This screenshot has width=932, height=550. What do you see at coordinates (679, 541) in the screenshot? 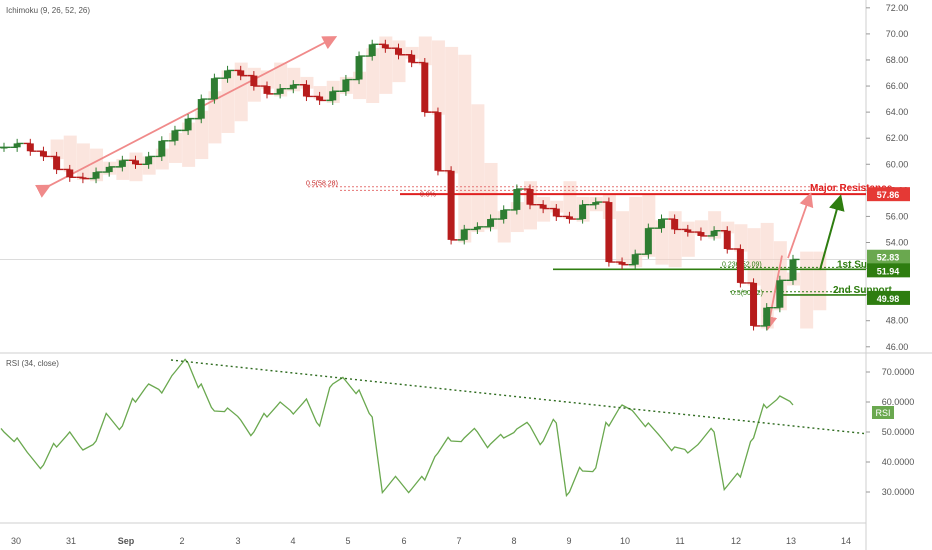
I see `time-tick-label: 11` at bounding box center [679, 541].